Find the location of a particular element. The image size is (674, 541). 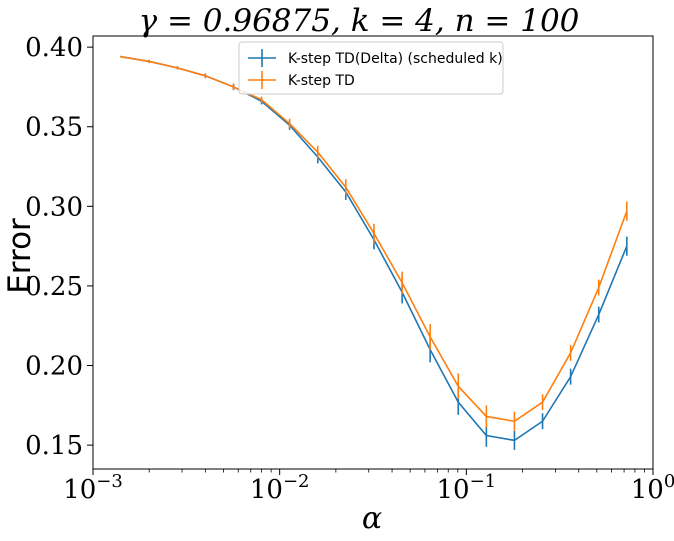

y-axis: 0.15 0.20 0.25 0.30 0.35 0.40 is located at coordinates (59, 247).